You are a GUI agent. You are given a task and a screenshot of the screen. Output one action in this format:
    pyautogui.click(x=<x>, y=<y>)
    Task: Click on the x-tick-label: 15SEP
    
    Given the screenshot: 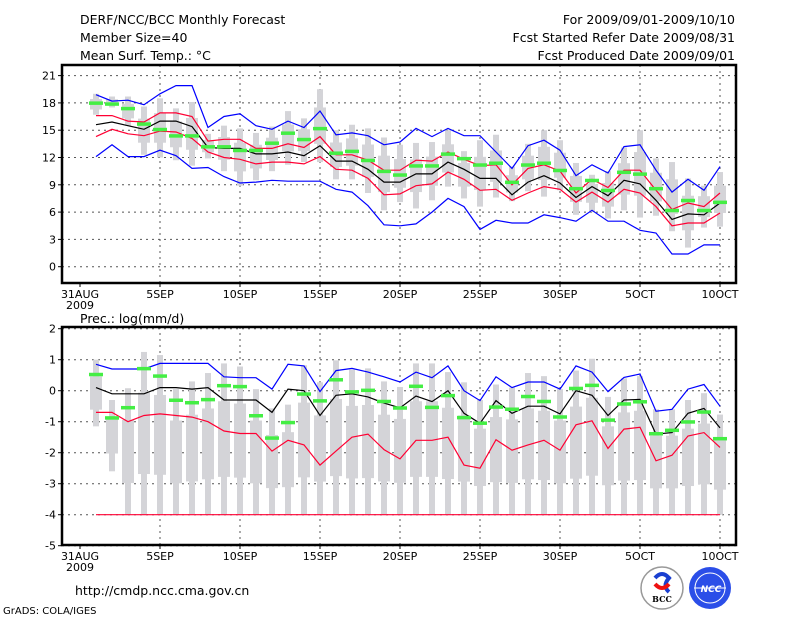 What is the action you would take?
    pyautogui.click(x=320, y=294)
    